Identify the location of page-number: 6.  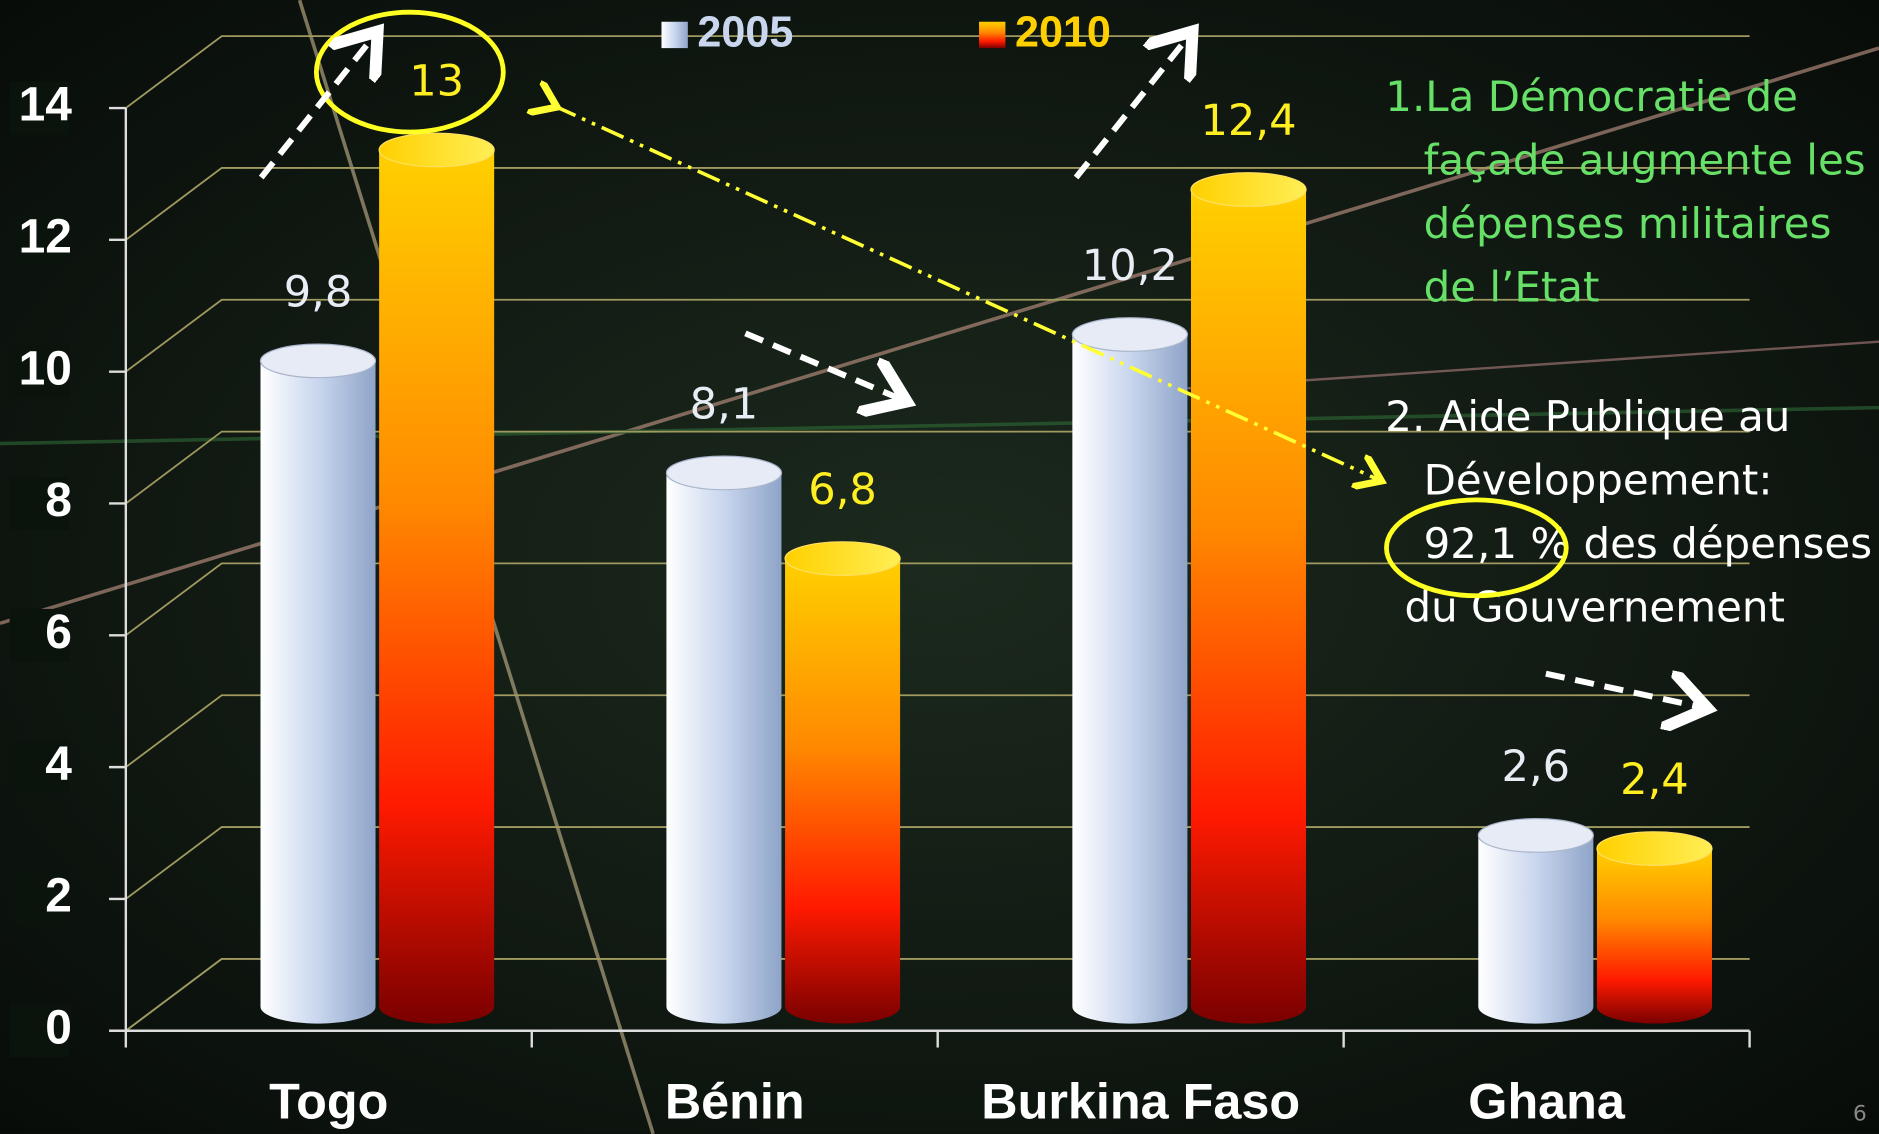
(1860, 1114).